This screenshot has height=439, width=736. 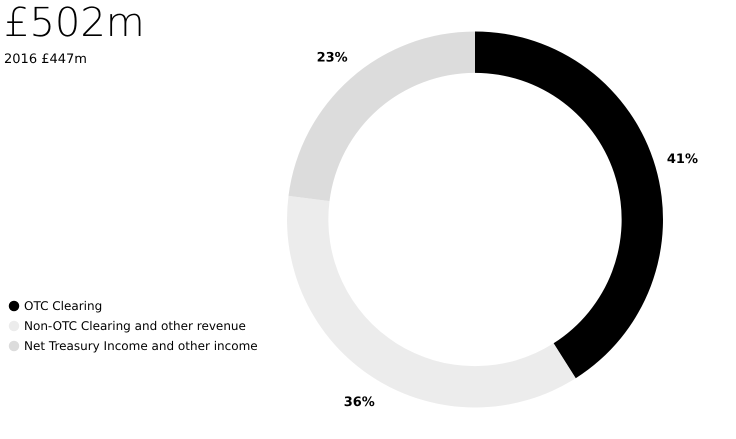 I want to click on legend-label: Net Treasury Income and other income, so click(x=141, y=346).